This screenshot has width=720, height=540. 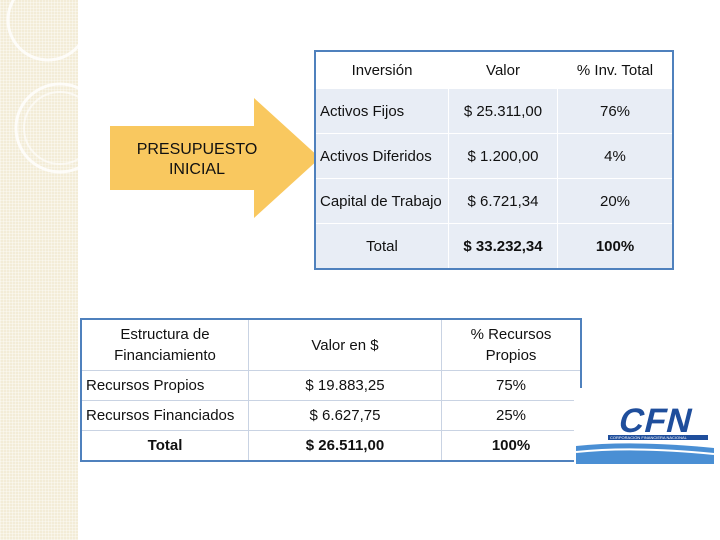 What do you see at coordinates (615, 111) in the screenshot?
I see `row-pct: 76%` at bounding box center [615, 111].